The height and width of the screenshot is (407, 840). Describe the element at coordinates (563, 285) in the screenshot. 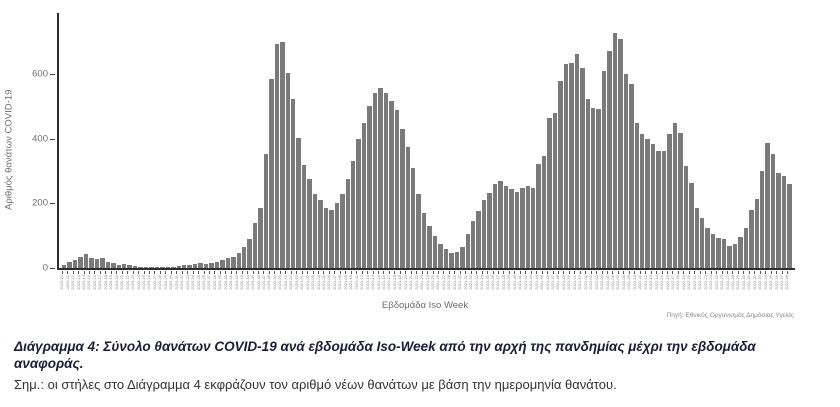

I see `x-tick-2021-49: 2021-49` at that location.